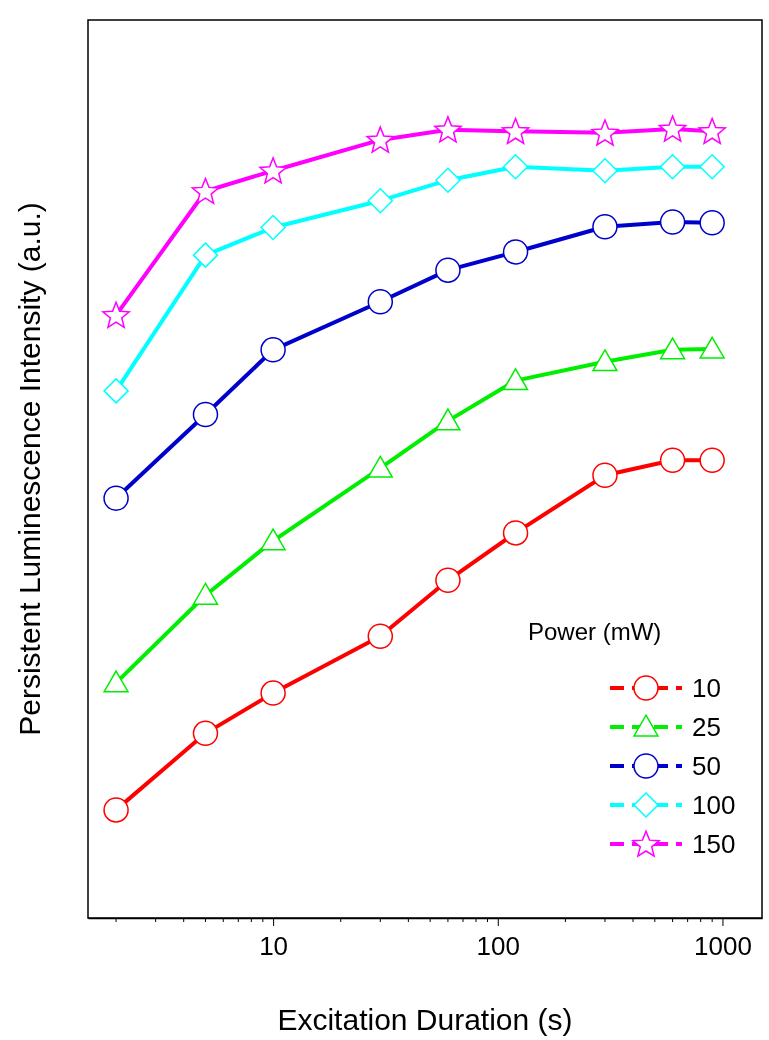  I want to click on legend-label: 10, so click(706, 688).